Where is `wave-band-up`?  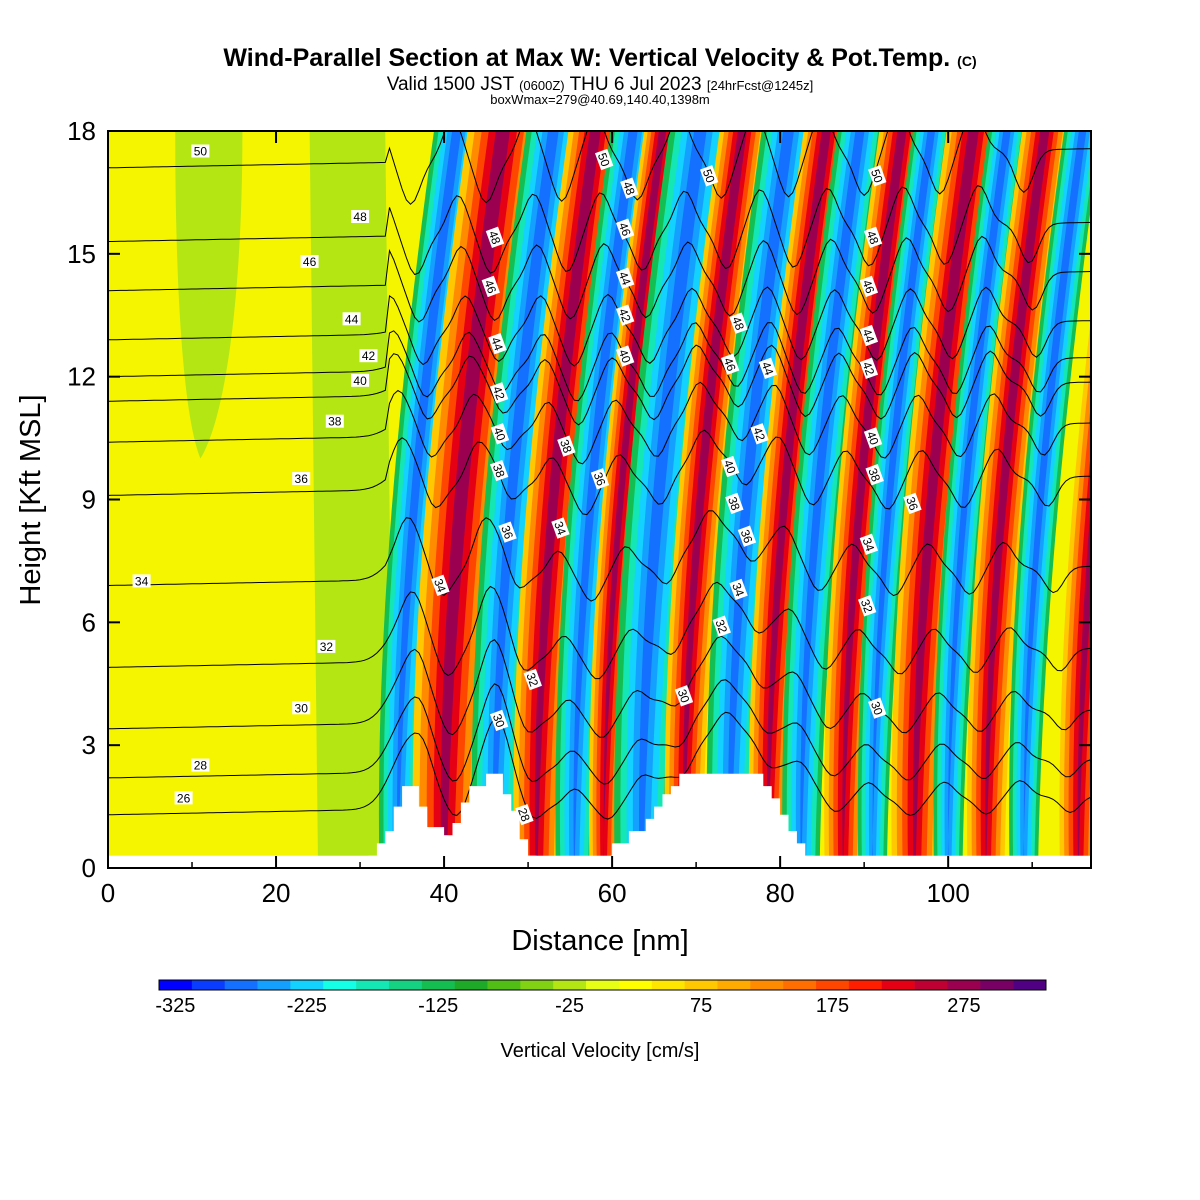
wave-band-up is located at coordinates (1075, 592).